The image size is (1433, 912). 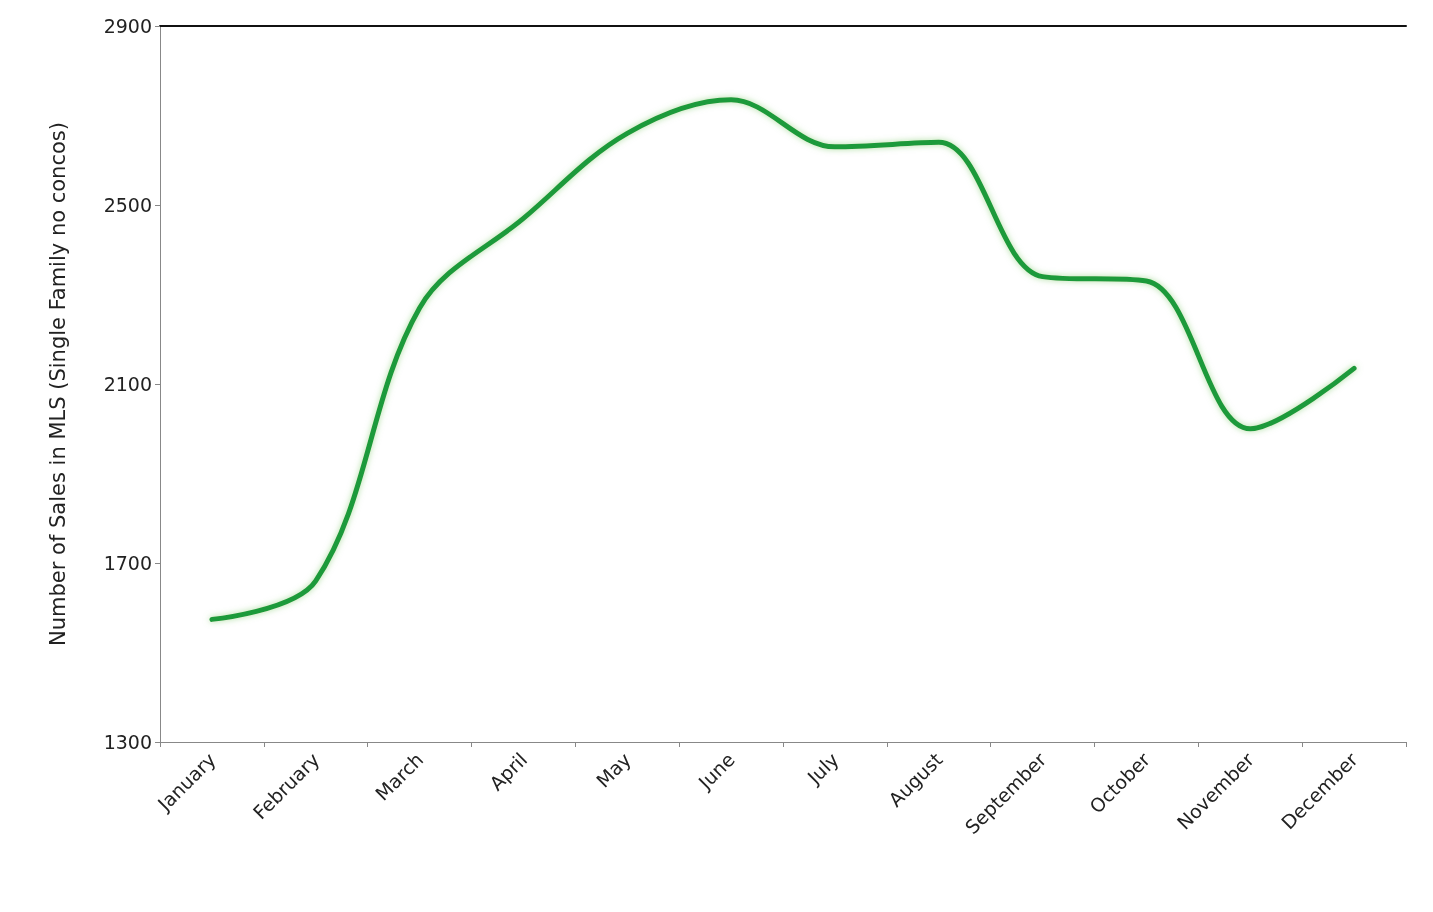 What do you see at coordinates (127, 563) in the screenshot?
I see `y-tick-label: 1700` at bounding box center [127, 563].